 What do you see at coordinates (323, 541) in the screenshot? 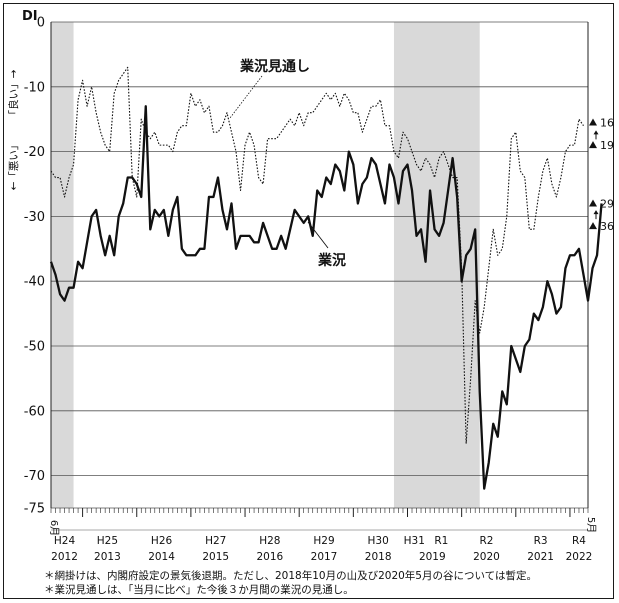
I see `x-era-label: H29` at bounding box center [323, 541].